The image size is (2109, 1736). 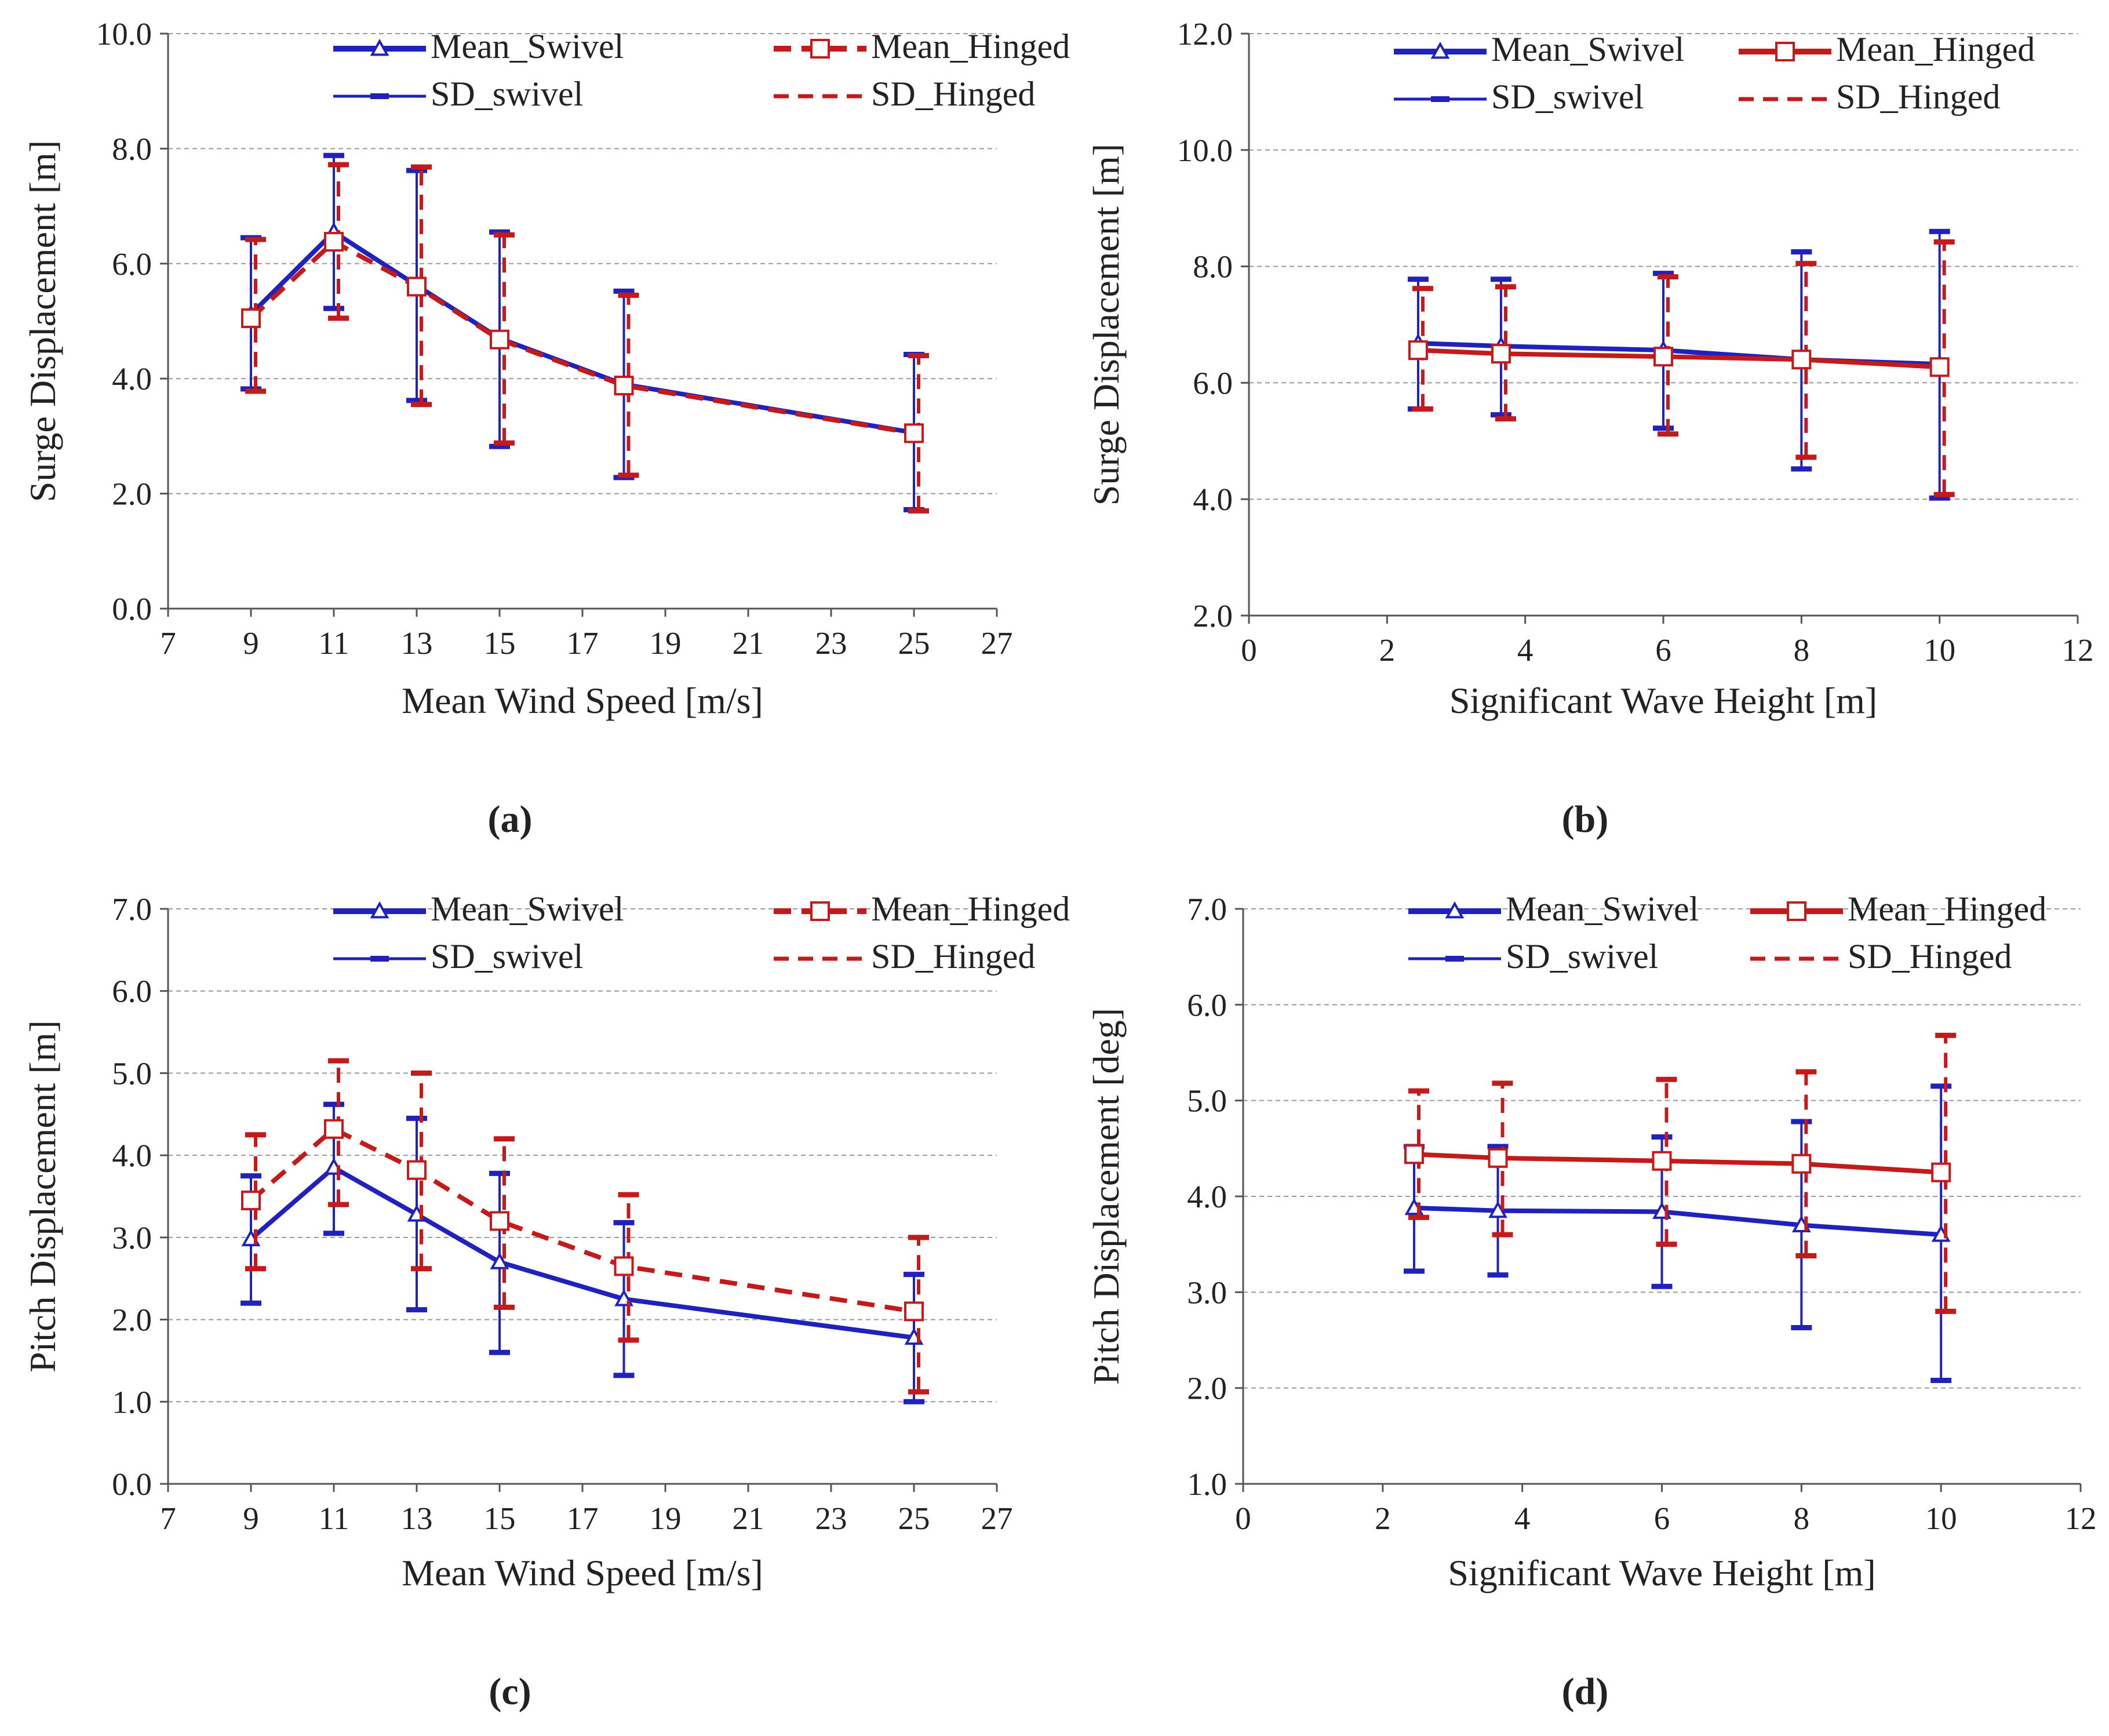 What do you see at coordinates (1207, 1004) in the screenshot?
I see `y-tick-label: 6.0` at bounding box center [1207, 1004].